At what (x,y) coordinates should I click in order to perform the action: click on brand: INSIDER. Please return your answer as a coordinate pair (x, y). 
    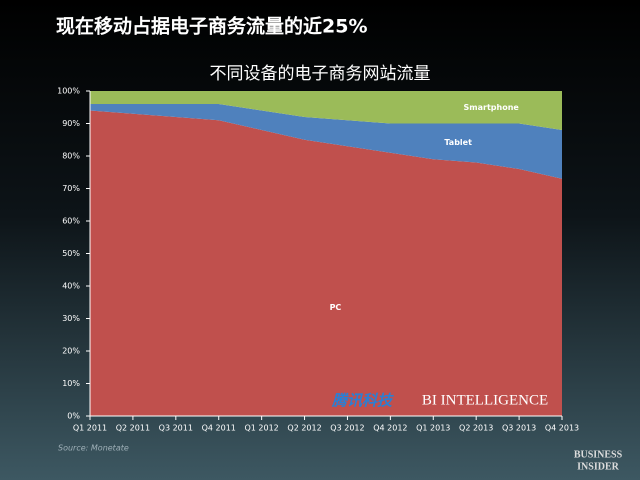
    Looking at the image, I should click on (598, 466).